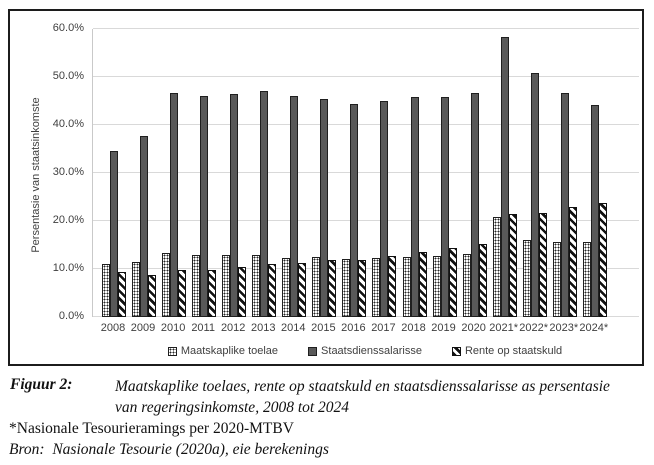 The width and height of the screenshot is (654, 465). Describe the element at coordinates (422, 284) in the screenshot. I see `bar-rente-op-staatskuld-2018` at that location.